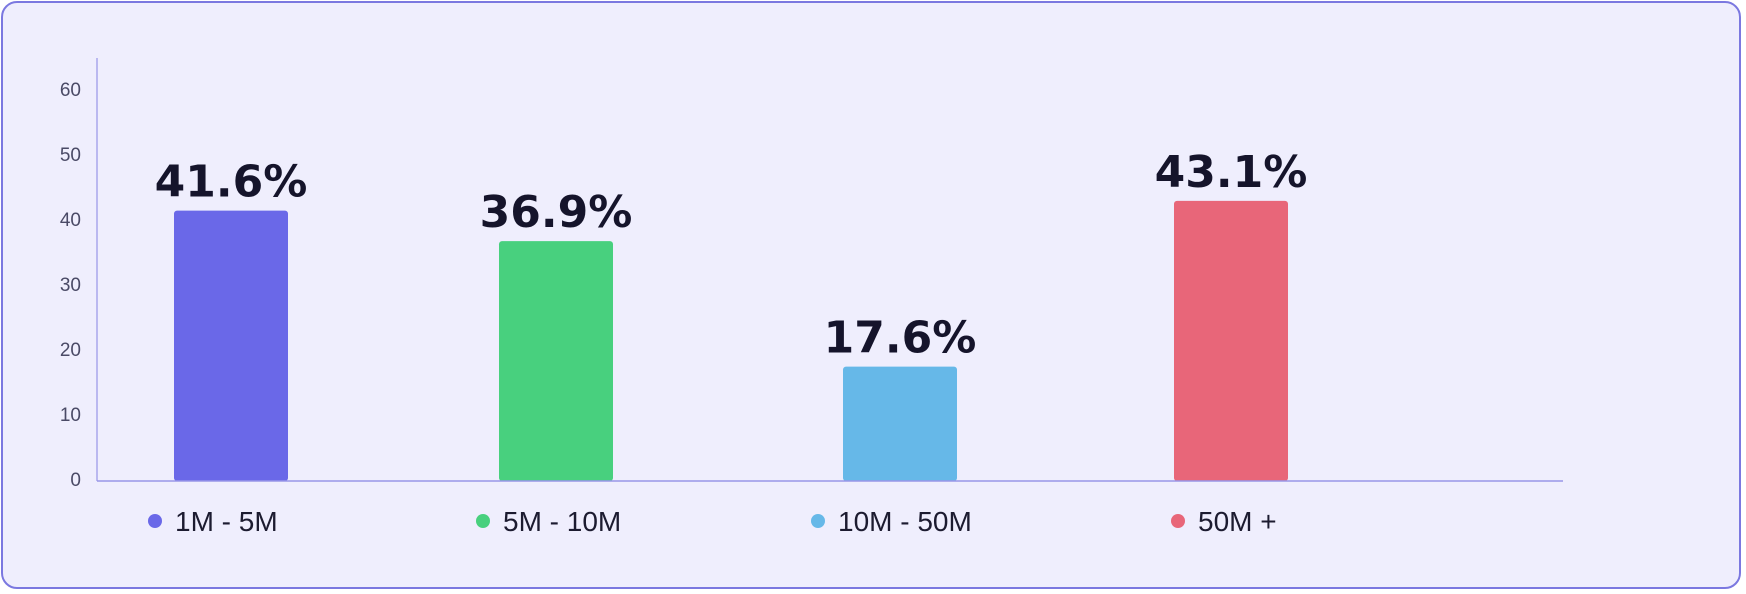 This screenshot has height=594, width=1746. What do you see at coordinates (556, 212) in the screenshot?
I see `value-label-2: 36.9%` at bounding box center [556, 212].